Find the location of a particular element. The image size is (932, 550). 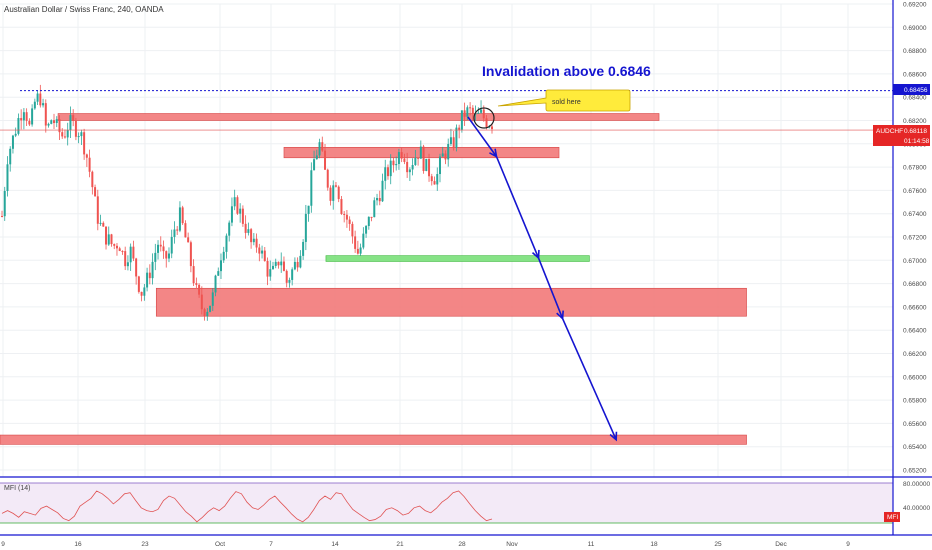

mfi-tick-80: 80.00000 is located at coordinates (916, 484).